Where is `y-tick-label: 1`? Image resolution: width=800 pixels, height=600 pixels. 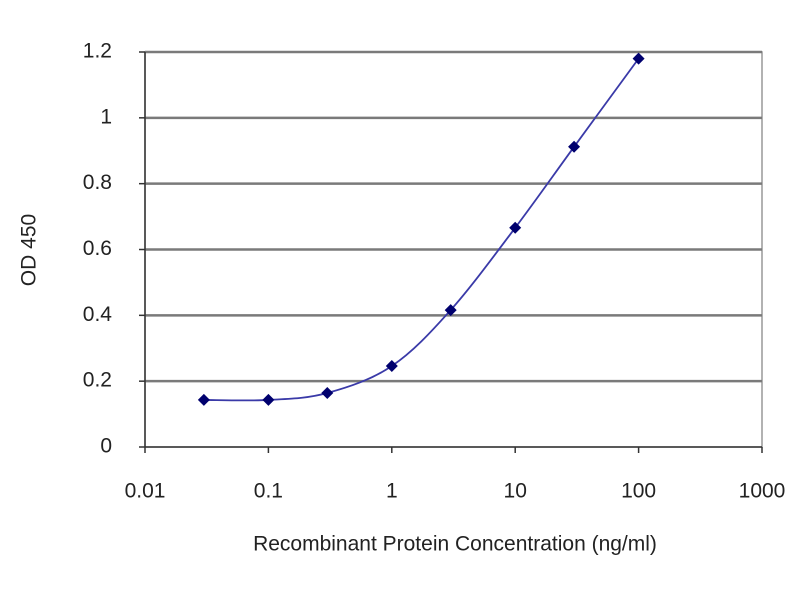
y-tick-label: 1 is located at coordinates (106, 116).